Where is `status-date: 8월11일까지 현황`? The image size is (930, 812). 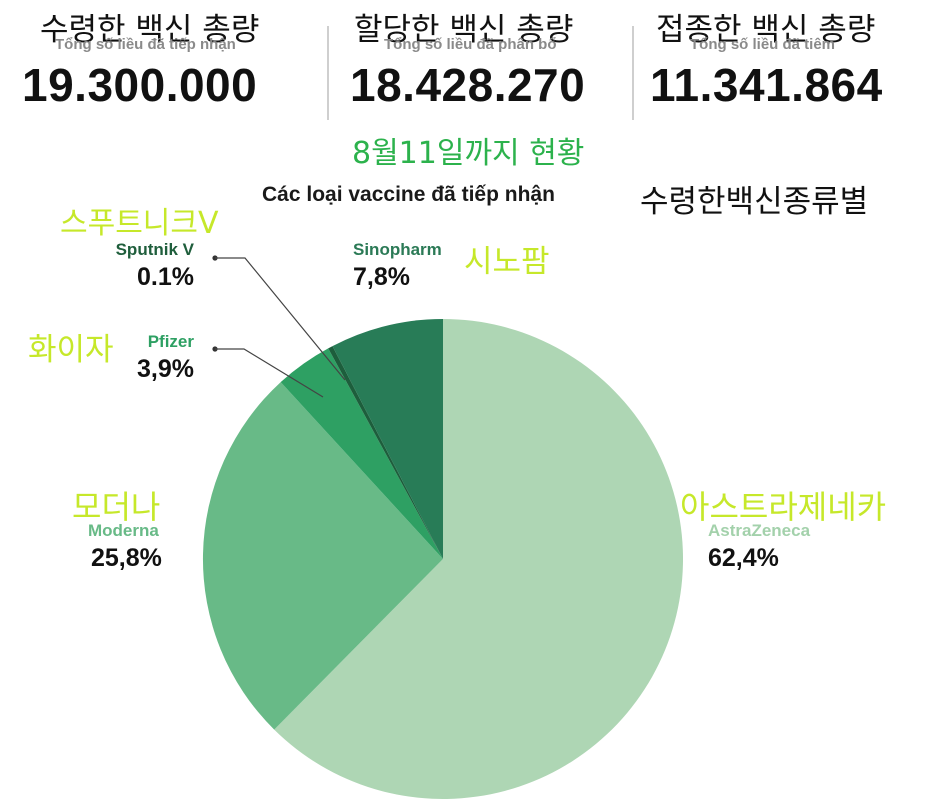 status-date: 8월11일까지 현황 is located at coordinates (468, 153).